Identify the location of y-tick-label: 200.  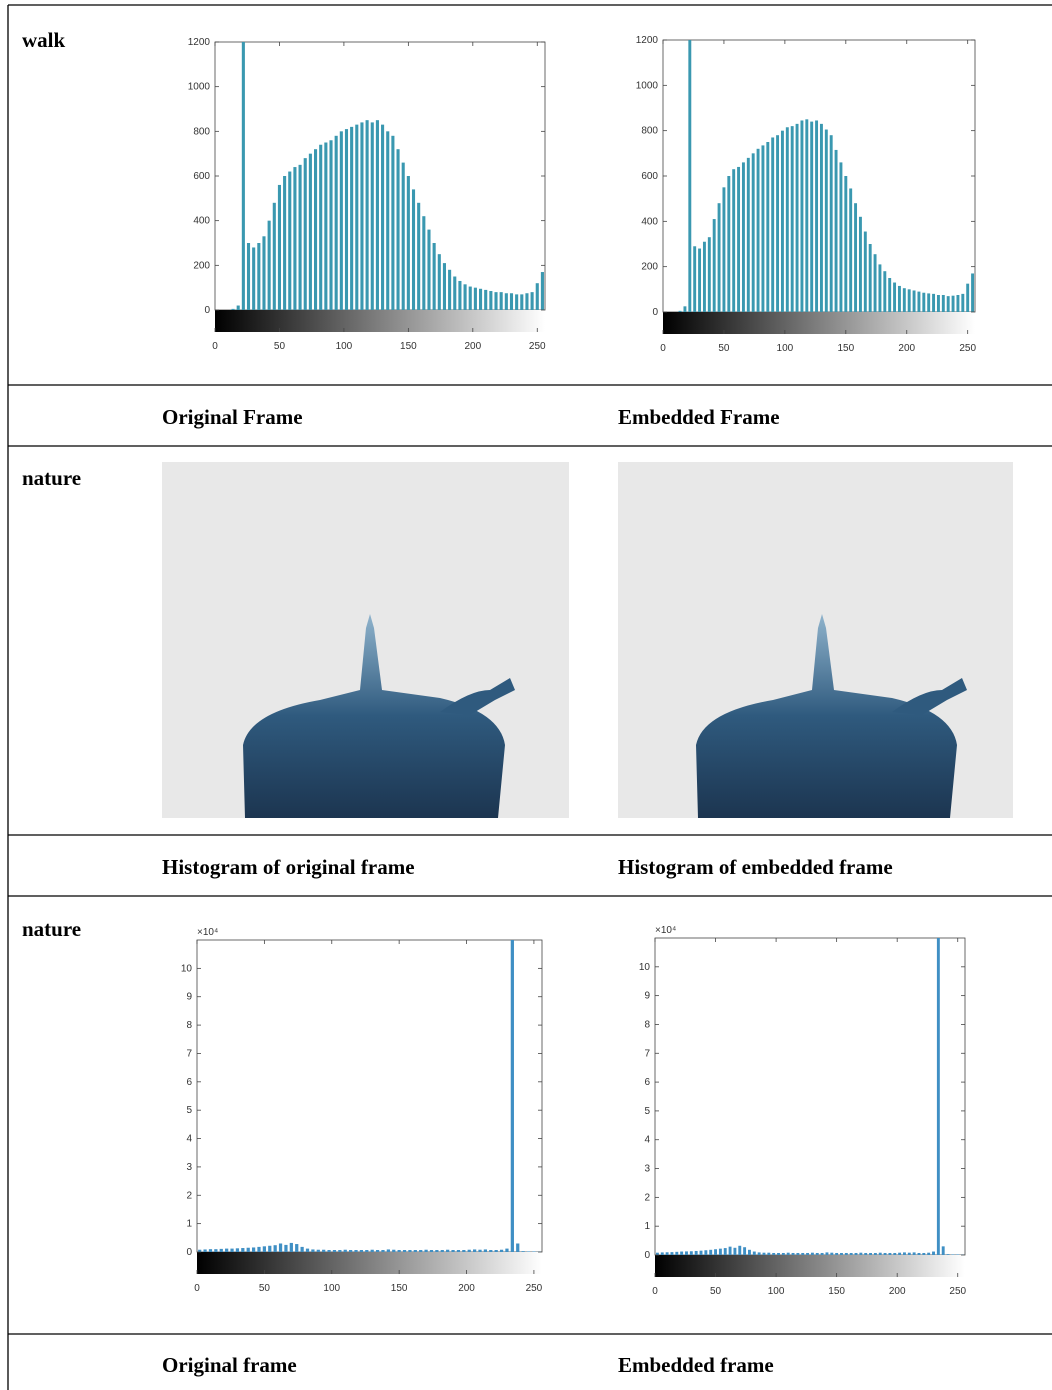
(201, 265).